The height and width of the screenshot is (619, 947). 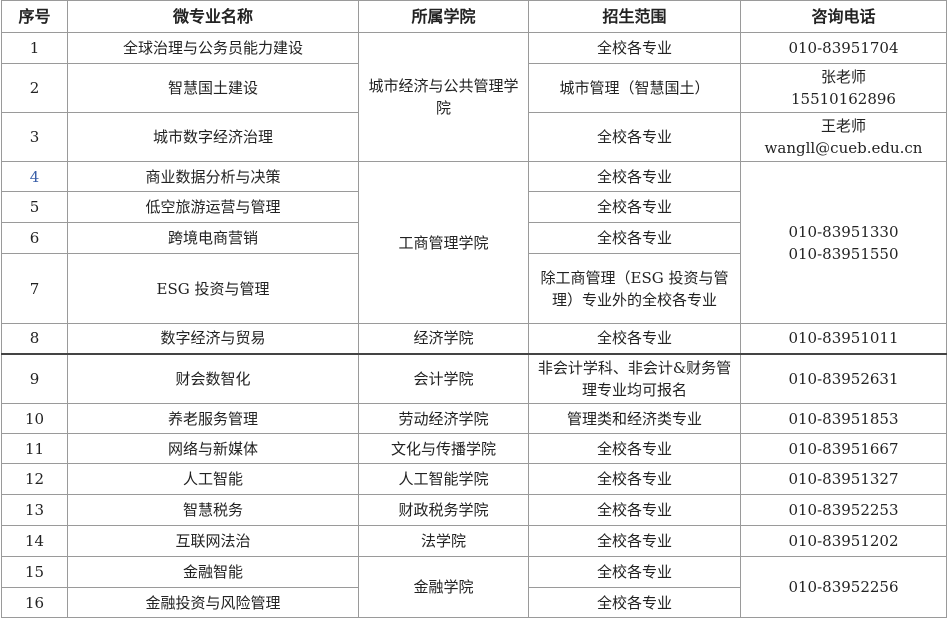 What do you see at coordinates (443, 378) in the screenshot?
I see `row-college: 会计学院` at bounding box center [443, 378].